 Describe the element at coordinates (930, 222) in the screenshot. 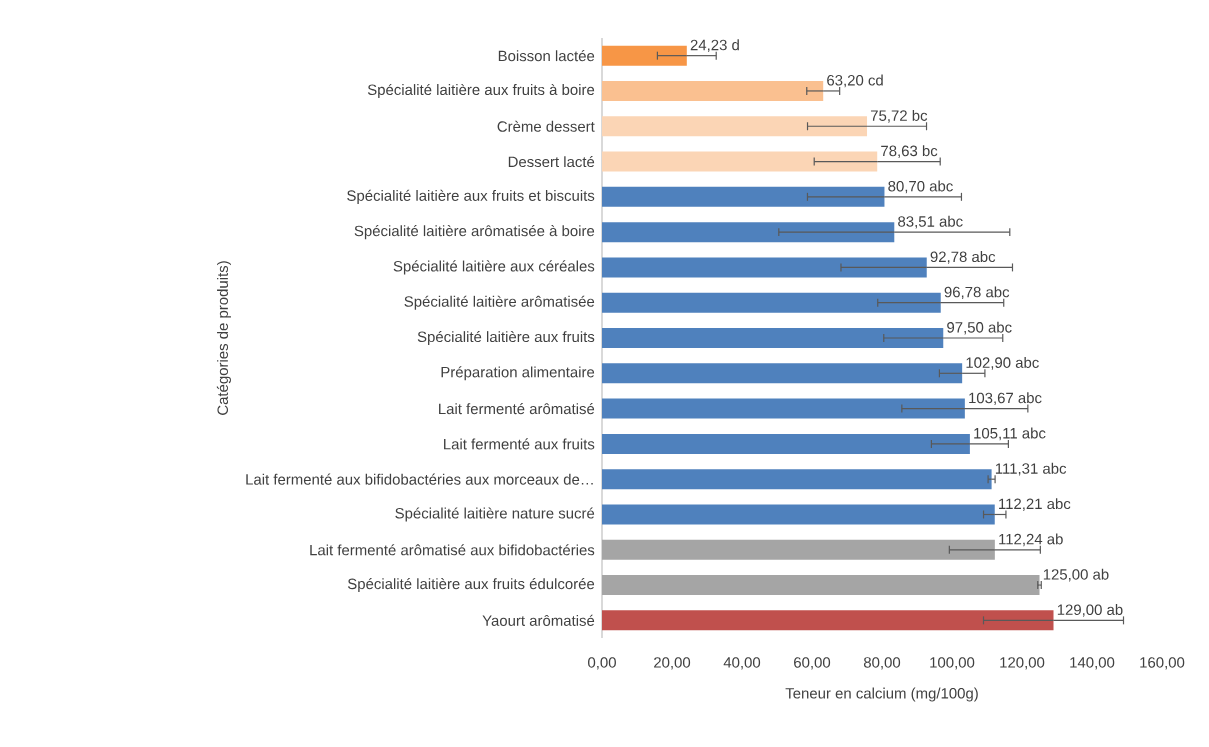

I see `data-label: 83,51 abc` at that location.